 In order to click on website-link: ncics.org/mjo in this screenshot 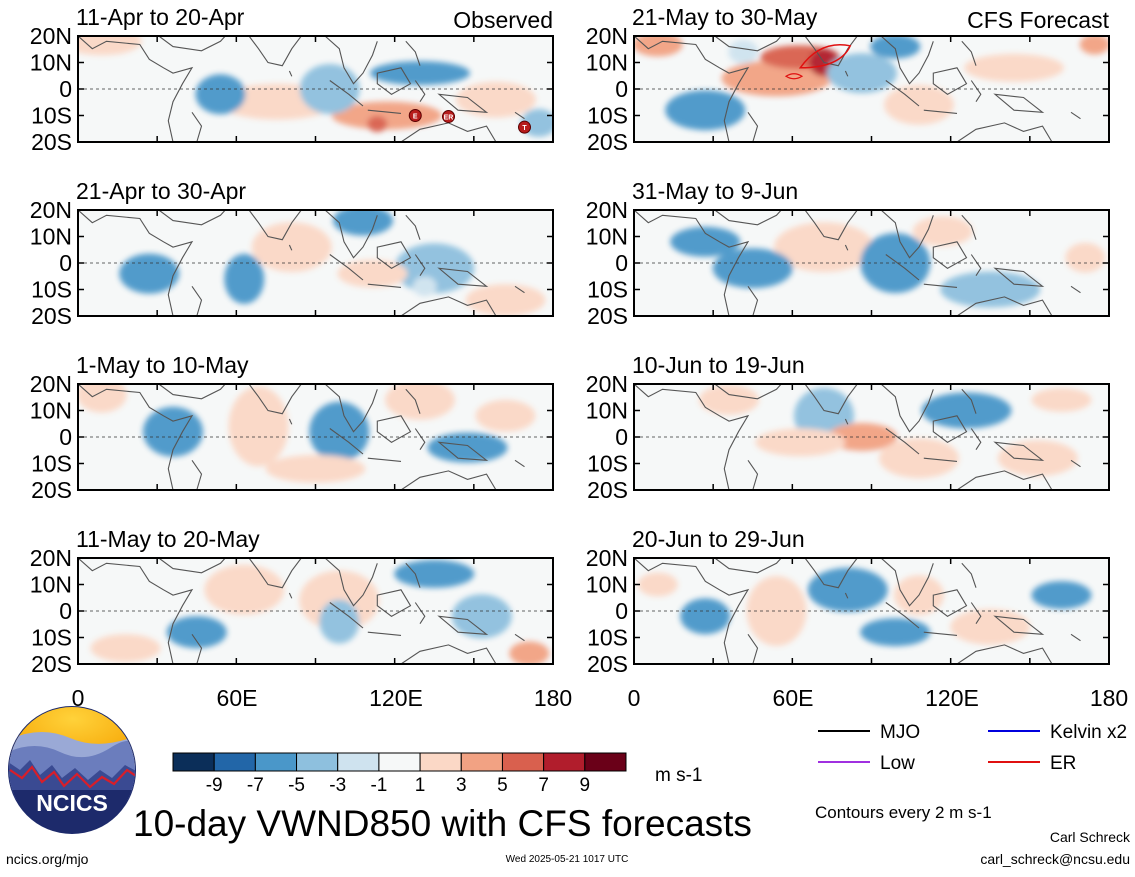, I will do `click(47, 859)`.